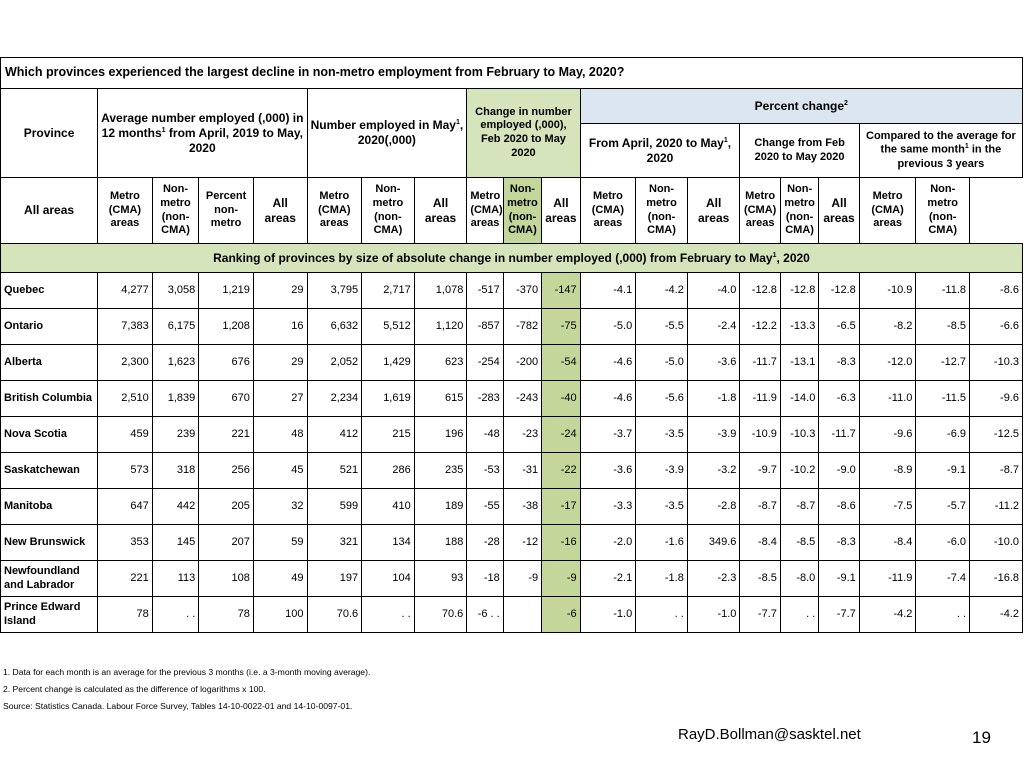 The width and height of the screenshot is (1024, 768). I want to click on table-cell: 70.6, so click(334, 614).